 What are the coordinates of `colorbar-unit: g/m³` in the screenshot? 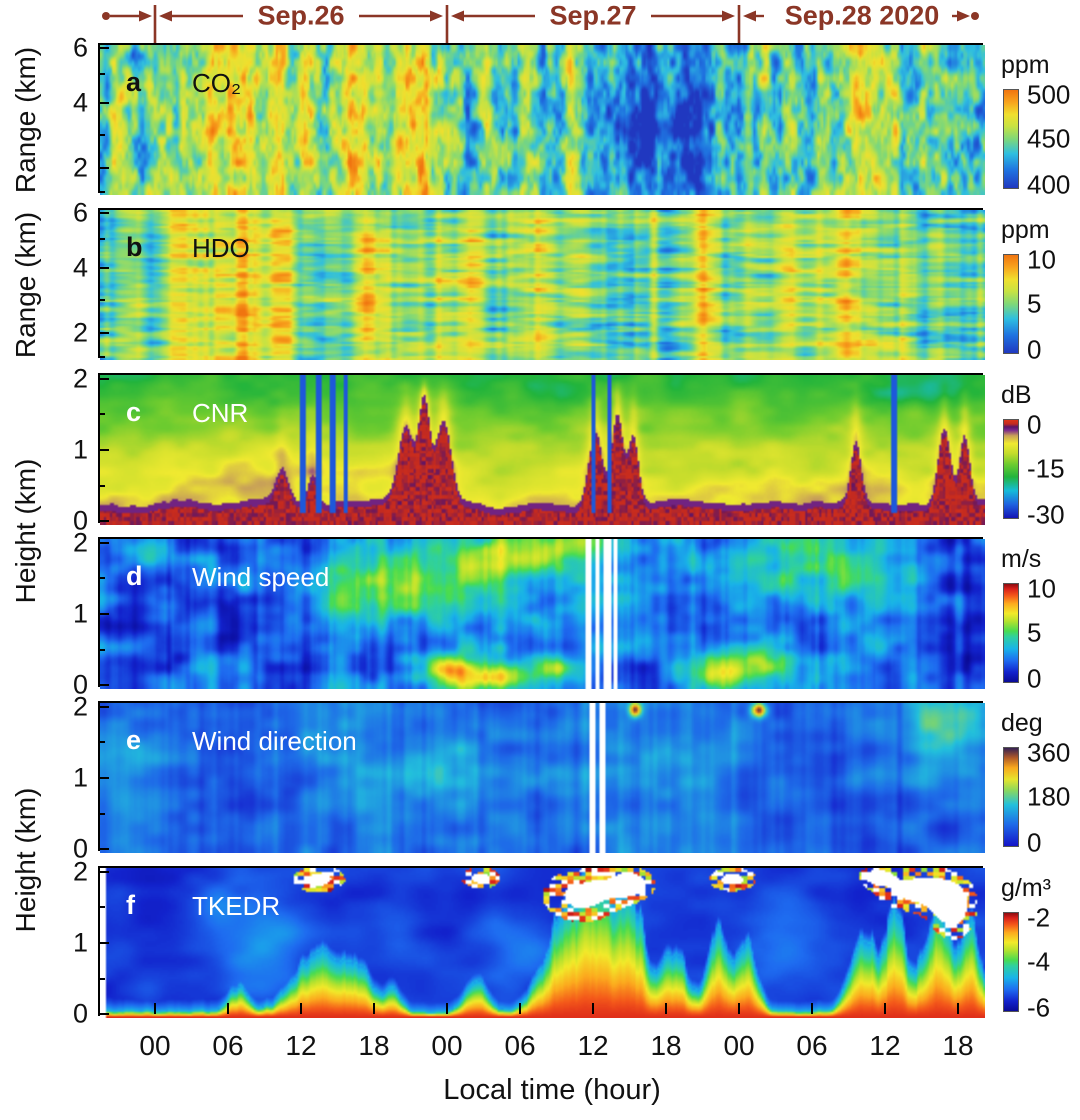 It's located at (1026, 888).